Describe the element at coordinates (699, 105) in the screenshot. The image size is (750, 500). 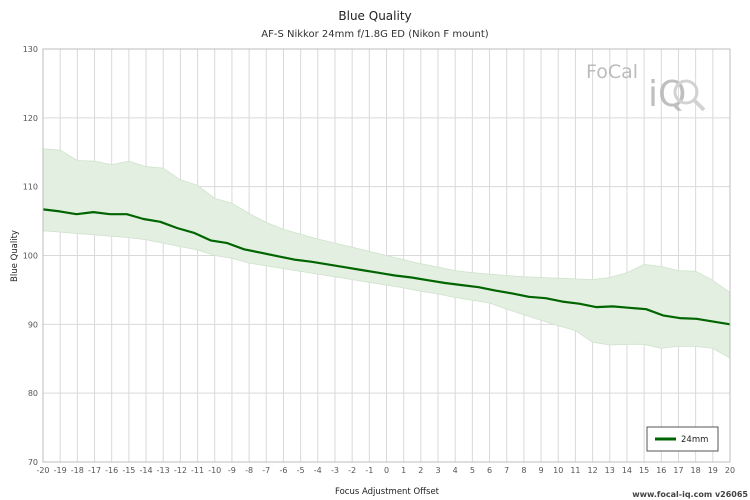
I see `magnifier-handle` at that location.